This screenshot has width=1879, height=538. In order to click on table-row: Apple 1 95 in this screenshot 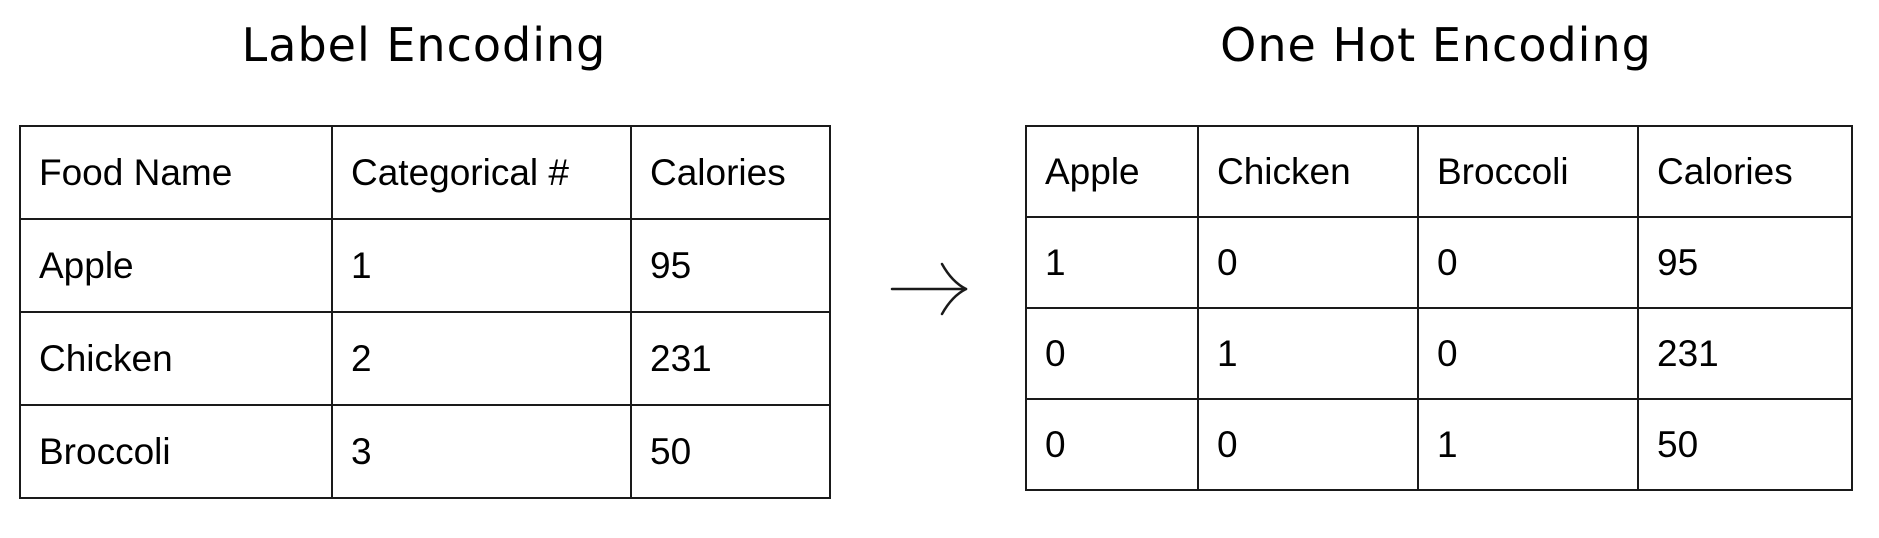, I will do `click(425, 265)`.